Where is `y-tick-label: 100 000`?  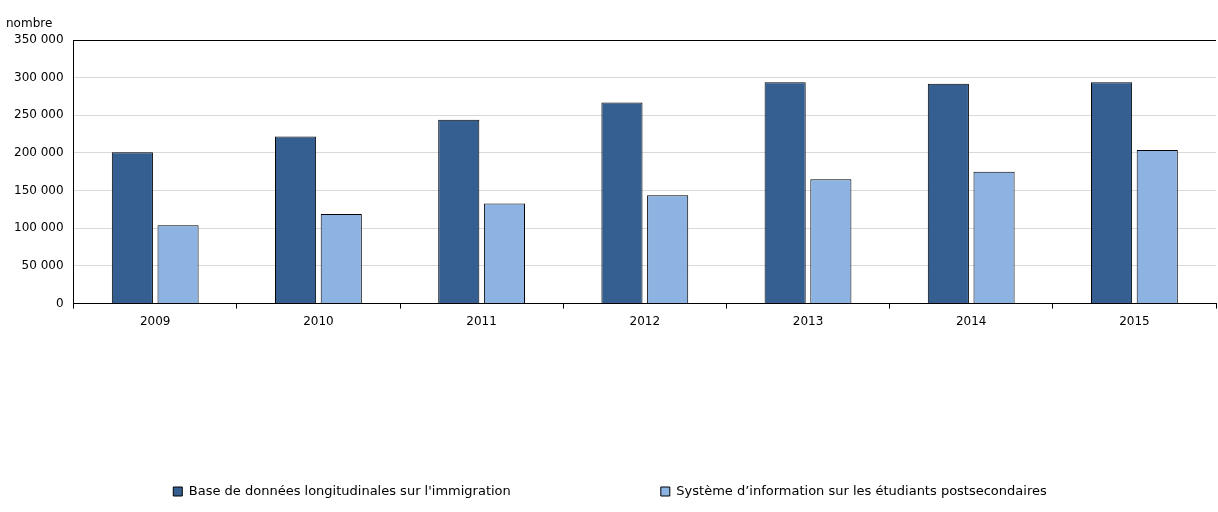 y-tick-label: 100 000 is located at coordinates (39, 227).